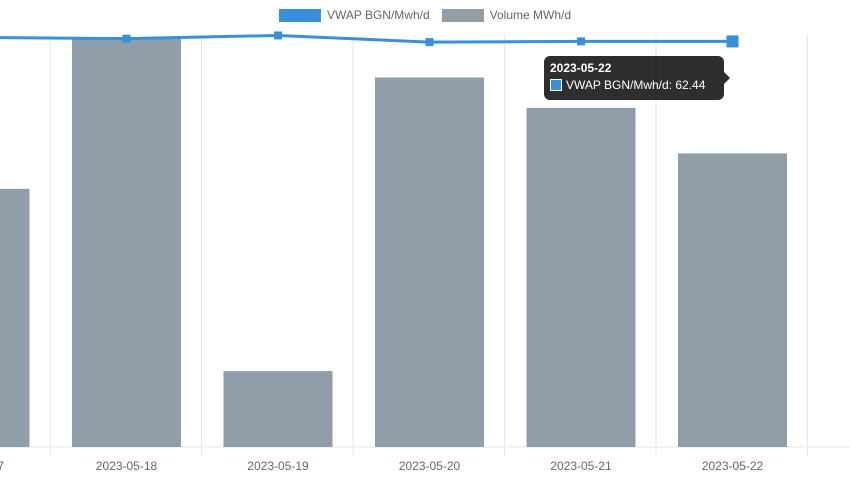 The image size is (850, 480). I want to click on x-tick-label: 7, so click(2, 466).